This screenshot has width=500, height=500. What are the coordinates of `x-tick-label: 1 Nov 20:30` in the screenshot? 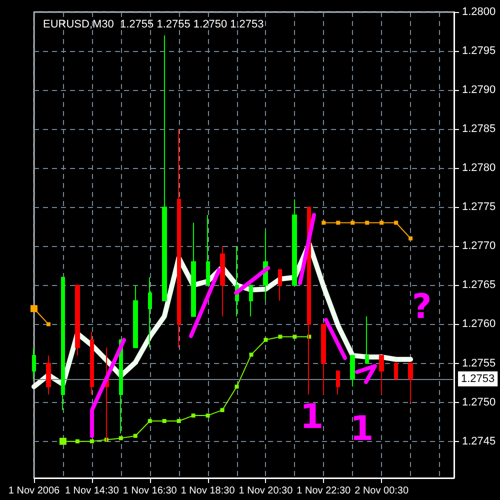 It's located at (266, 491).